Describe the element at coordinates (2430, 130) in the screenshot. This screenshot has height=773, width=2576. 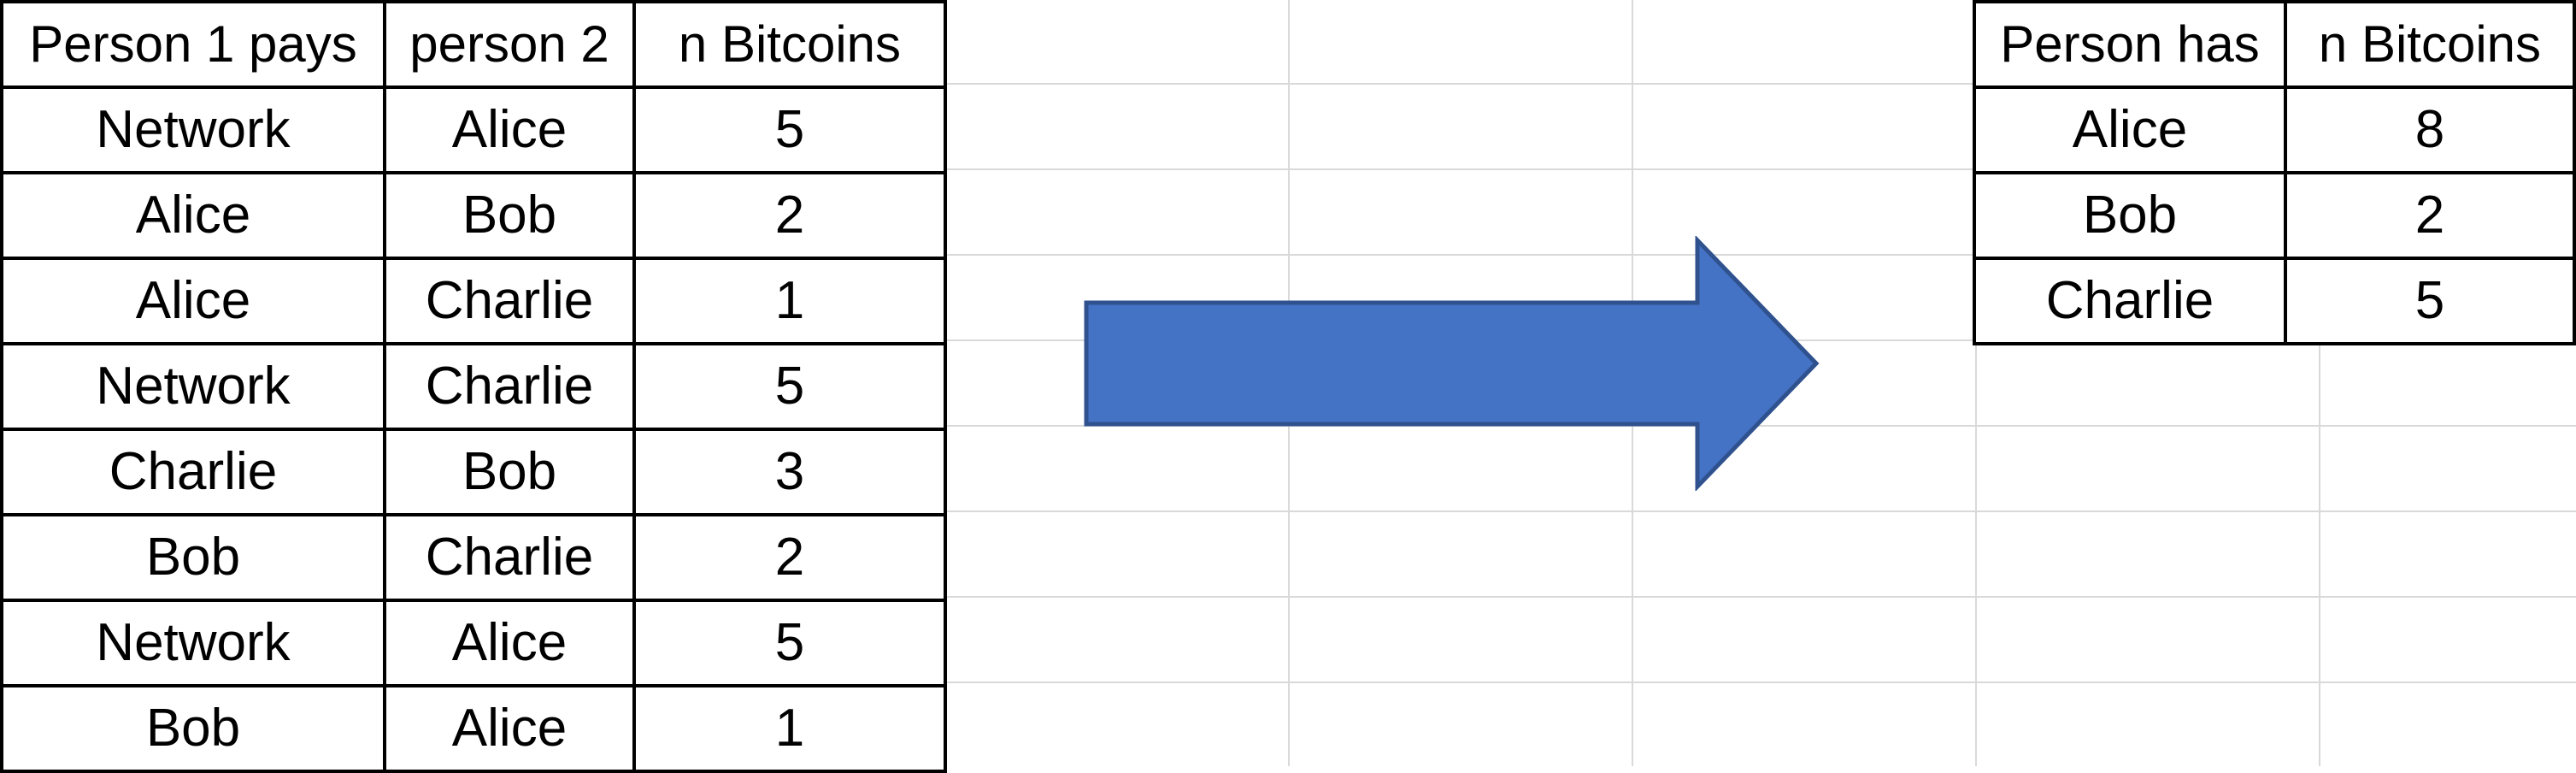
I see `cell-balance: 8` at that location.